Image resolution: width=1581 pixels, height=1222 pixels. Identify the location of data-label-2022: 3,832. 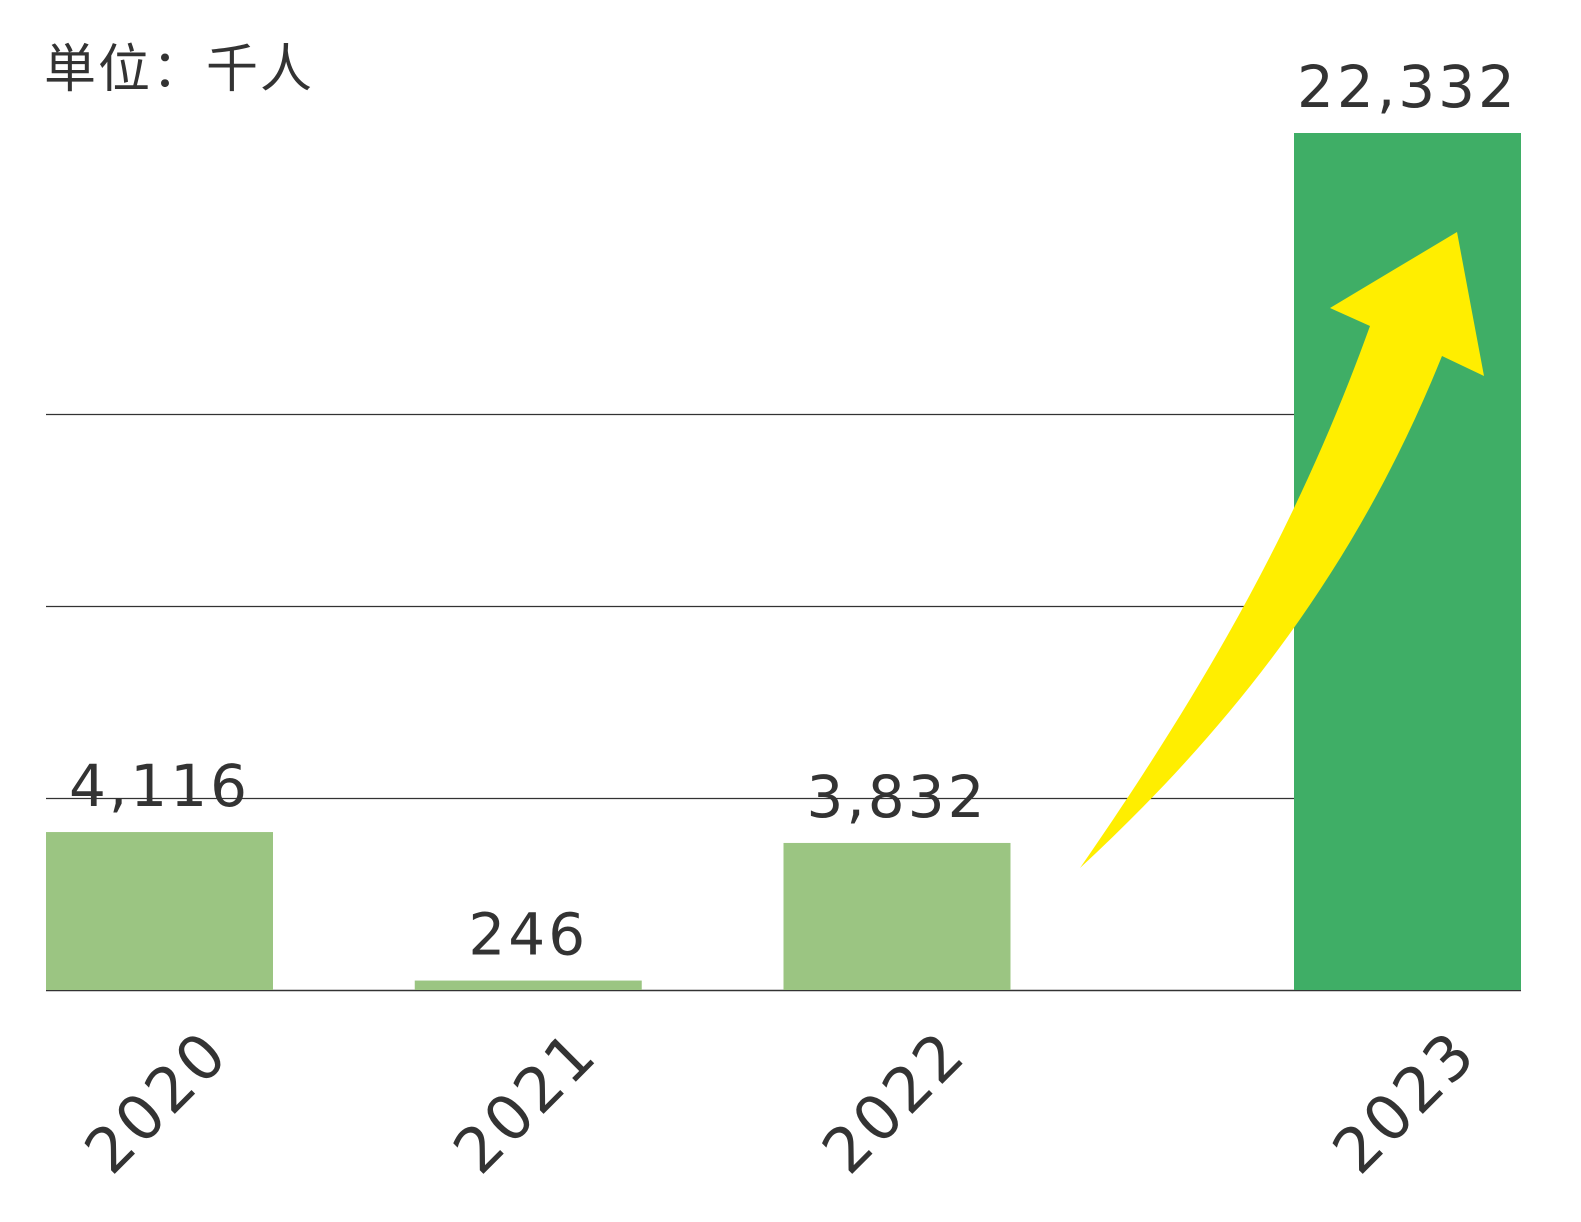
(896, 797).